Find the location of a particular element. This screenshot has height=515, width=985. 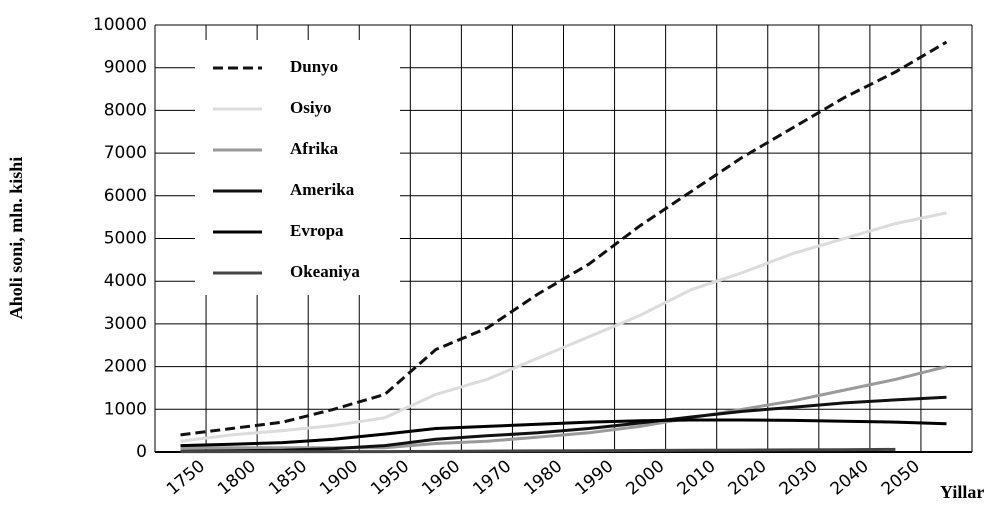

x-tick-label: 2030 is located at coordinates (799, 477).